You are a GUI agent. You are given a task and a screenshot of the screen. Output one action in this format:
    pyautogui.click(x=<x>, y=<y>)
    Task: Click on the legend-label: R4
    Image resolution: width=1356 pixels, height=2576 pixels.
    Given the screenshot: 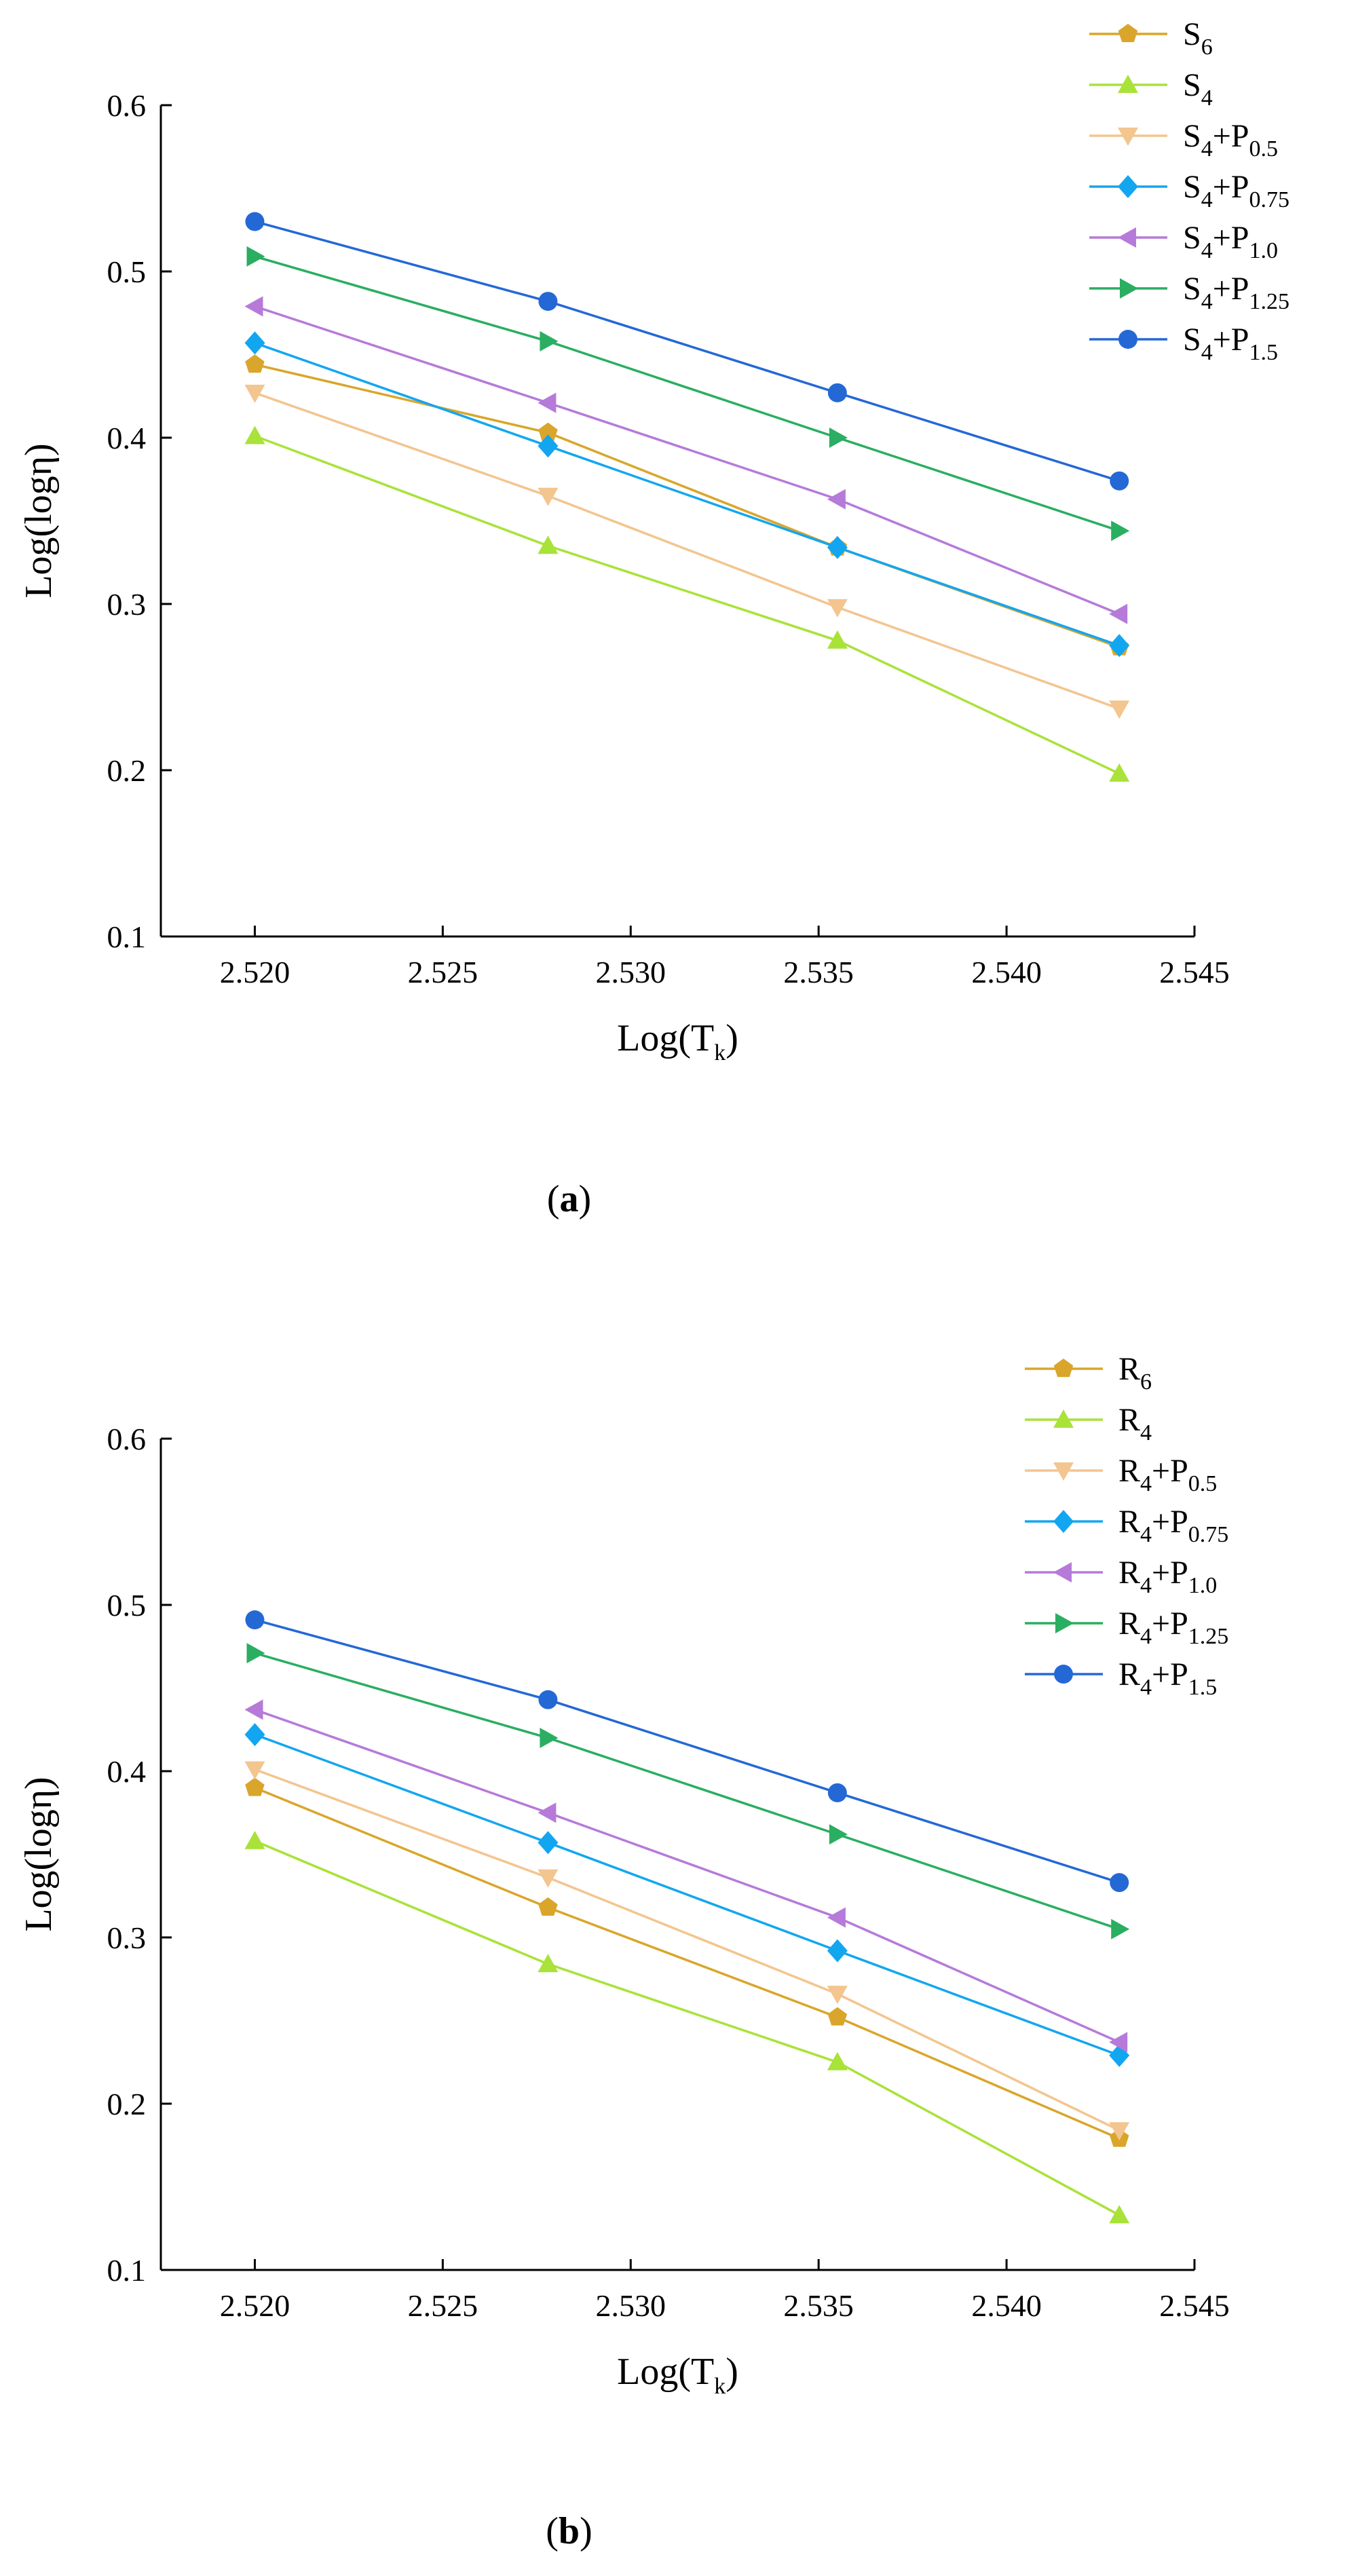 What is the action you would take?
    pyautogui.click(x=1135, y=1423)
    